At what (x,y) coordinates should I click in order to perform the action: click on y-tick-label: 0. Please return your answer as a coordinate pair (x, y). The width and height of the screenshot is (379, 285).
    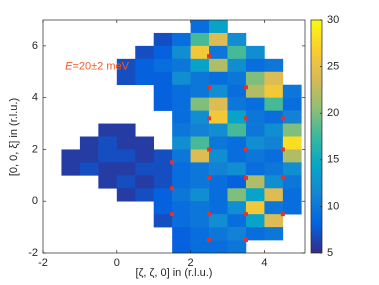
    Looking at the image, I should click on (35, 201).